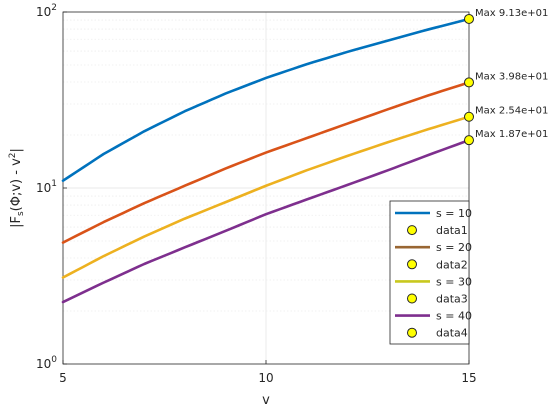 This screenshot has width=550, height=410. I want to click on max-annotation-3: Max 2.54e+01, so click(511, 111).